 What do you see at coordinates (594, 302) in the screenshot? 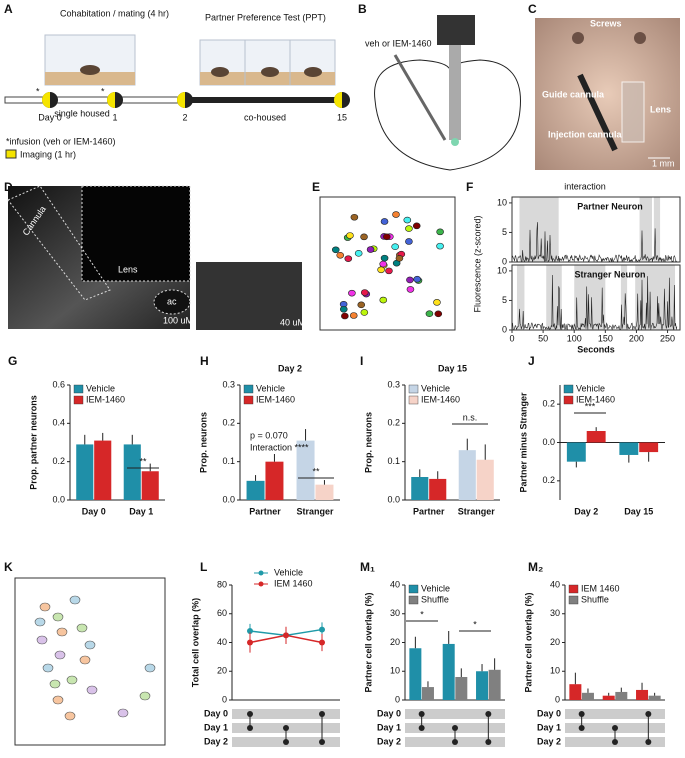
I see `trace` at bounding box center [594, 302].